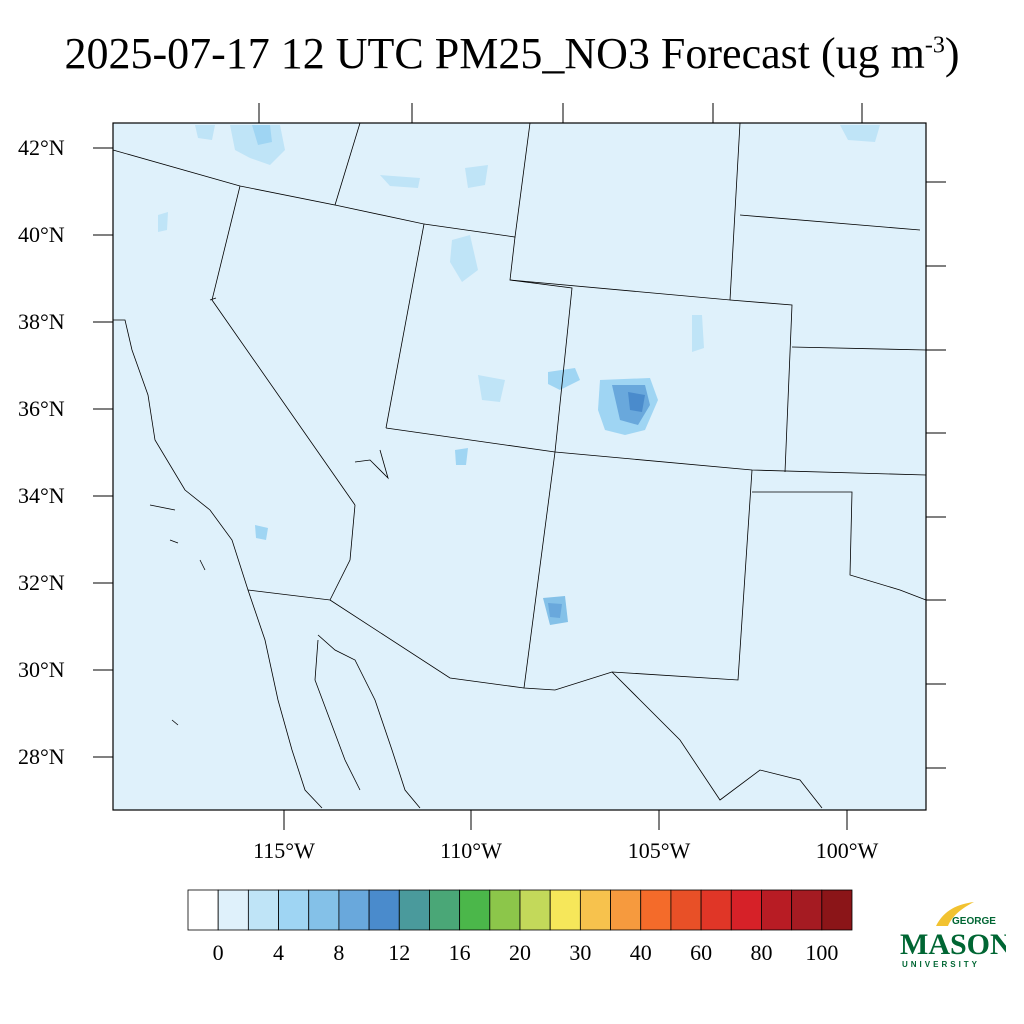  I want to click on colorbar, so click(520, 910).